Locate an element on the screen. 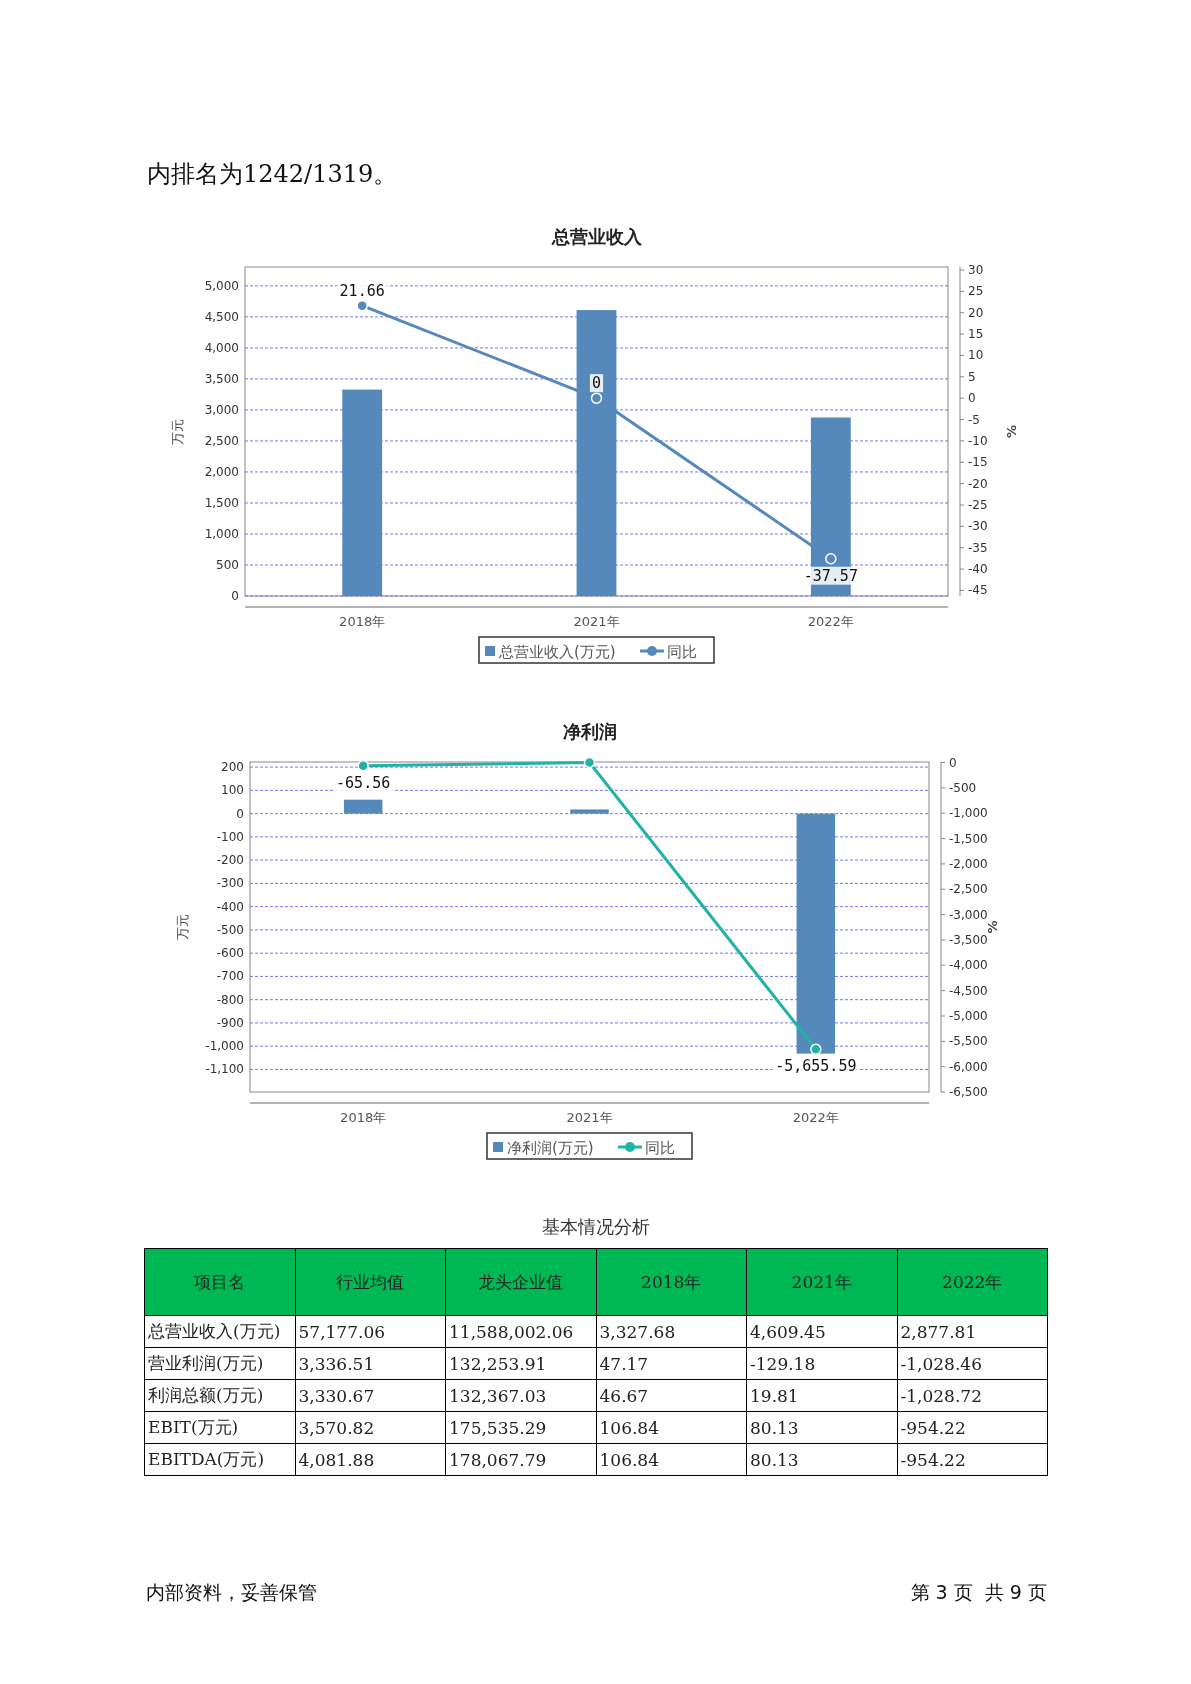 The width and height of the screenshot is (1191, 1684). y-tick-label: 2,500 is located at coordinates (221, 440).